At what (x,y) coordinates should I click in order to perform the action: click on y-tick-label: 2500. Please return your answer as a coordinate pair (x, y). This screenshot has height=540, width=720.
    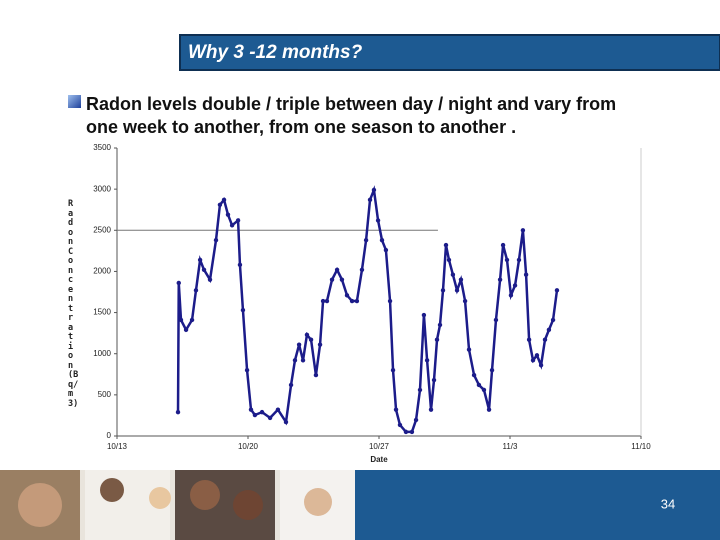
    Looking at the image, I should click on (102, 229).